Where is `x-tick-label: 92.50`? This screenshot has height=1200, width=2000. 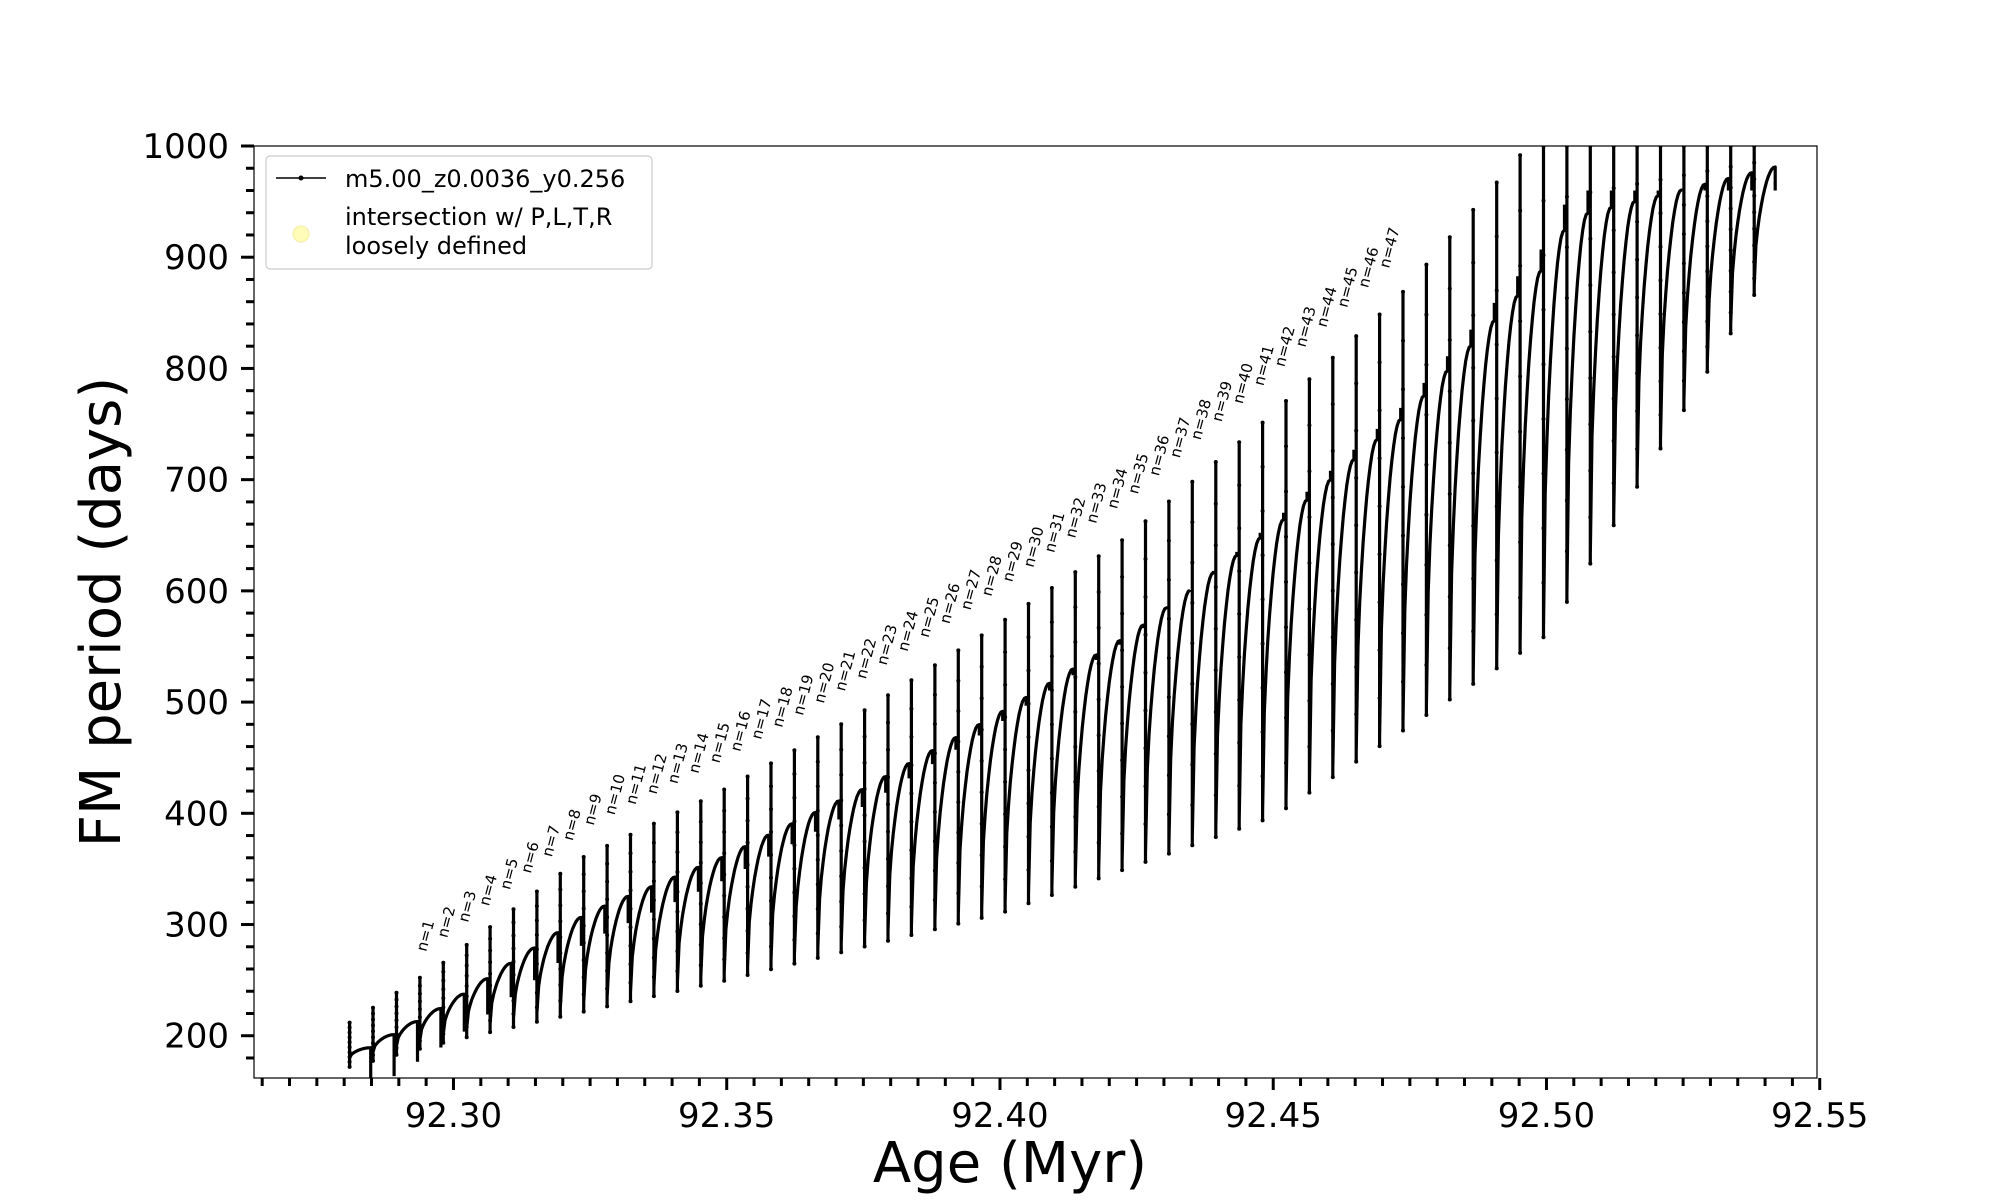
x-tick-label: 92.50 is located at coordinates (1546, 1116).